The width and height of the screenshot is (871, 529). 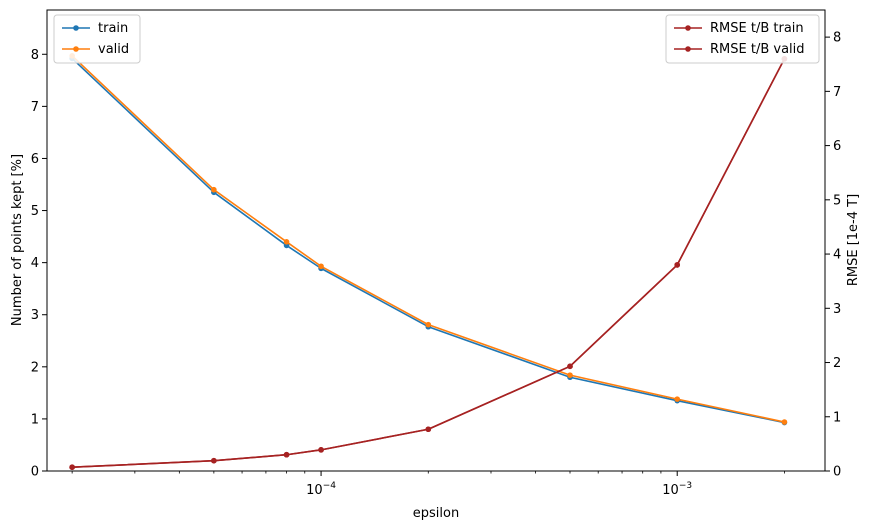 What do you see at coordinates (35, 472) in the screenshot?
I see `y-left-tick-label: 0` at bounding box center [35, 472].